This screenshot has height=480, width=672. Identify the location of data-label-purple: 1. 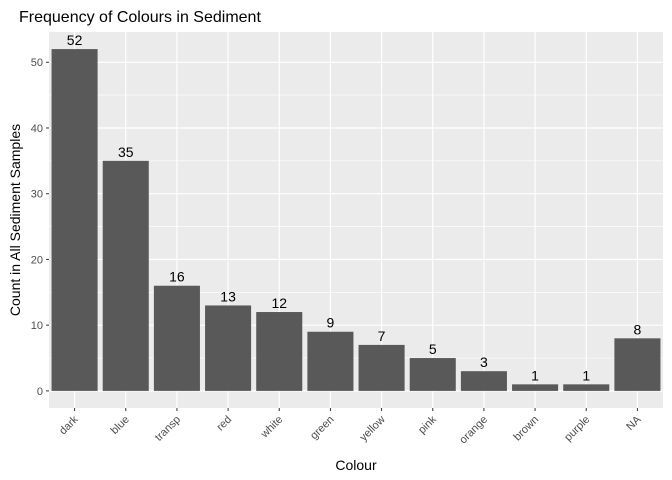
(586, 375).